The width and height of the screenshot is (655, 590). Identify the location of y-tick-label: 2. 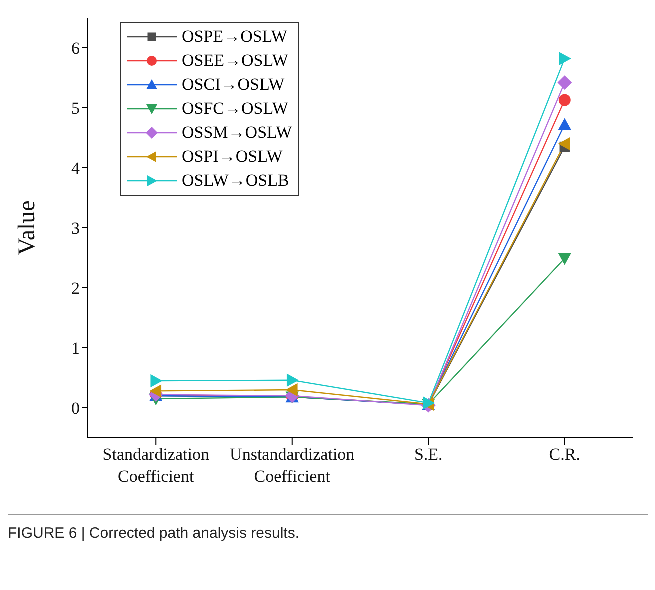
(76, 288).